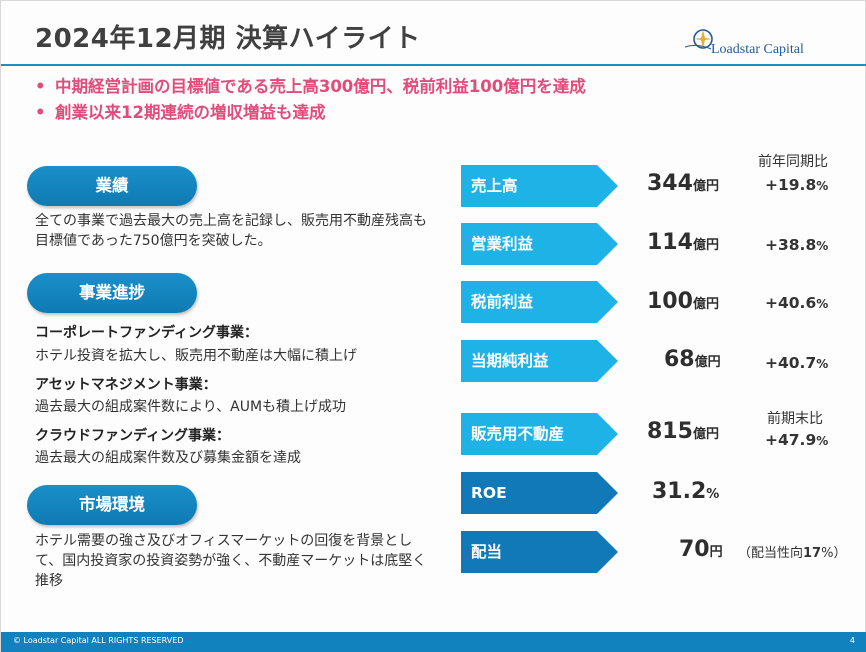 The image size is (866, 652). Describe the element at coordinates (757, 49) in the screenshot. I see `logo-text: Loadstar Capital` at that location.